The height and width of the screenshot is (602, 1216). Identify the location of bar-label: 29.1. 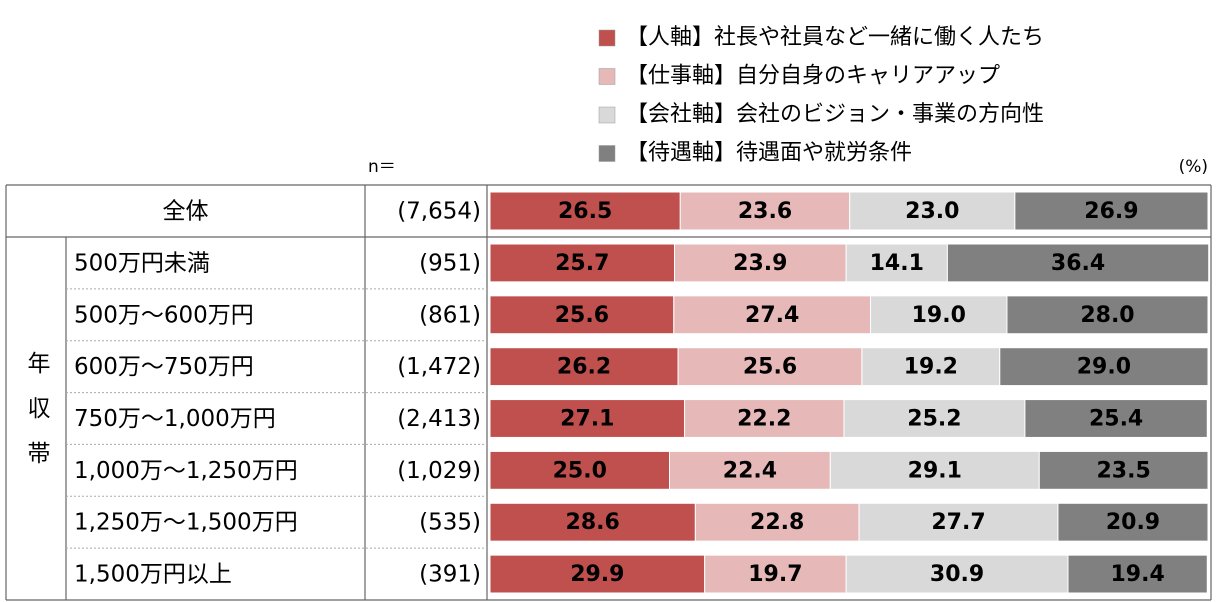
(935, 470).